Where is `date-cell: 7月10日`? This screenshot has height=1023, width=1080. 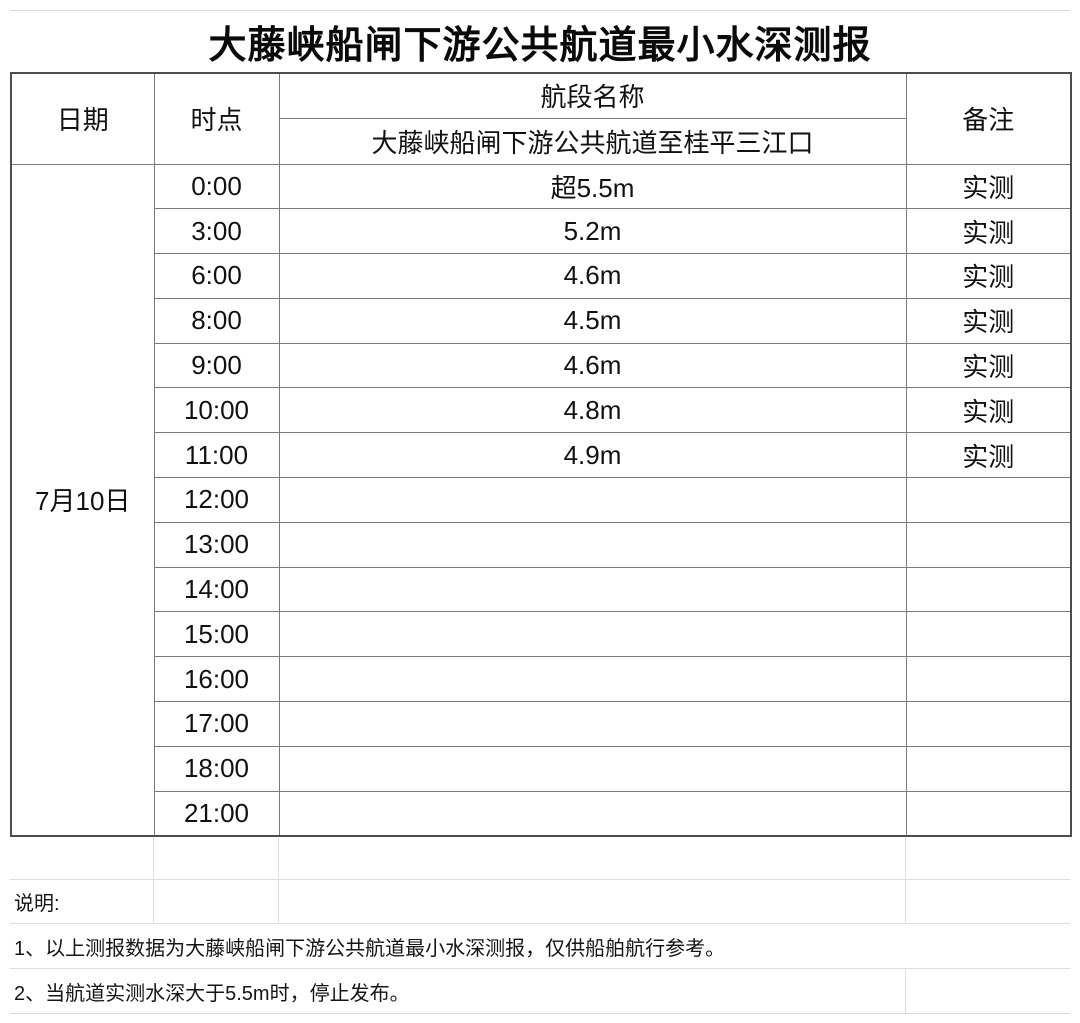 date-cell: 7月10日 is located at coordinates (82, 500).